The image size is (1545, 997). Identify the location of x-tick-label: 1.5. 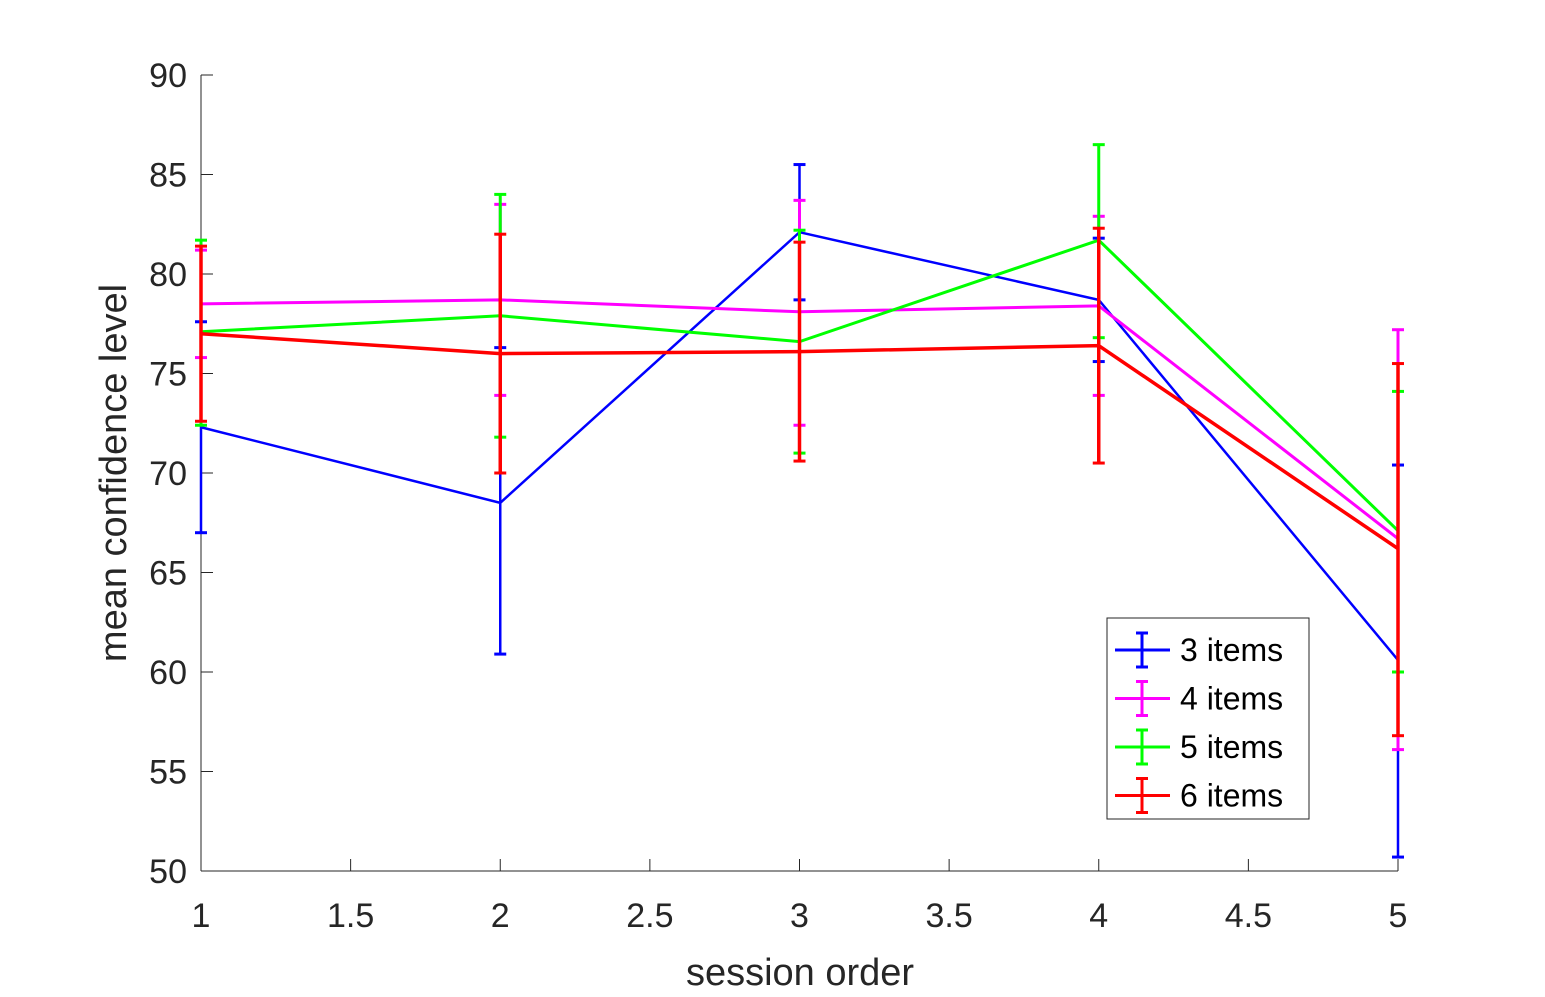
(350, 916).